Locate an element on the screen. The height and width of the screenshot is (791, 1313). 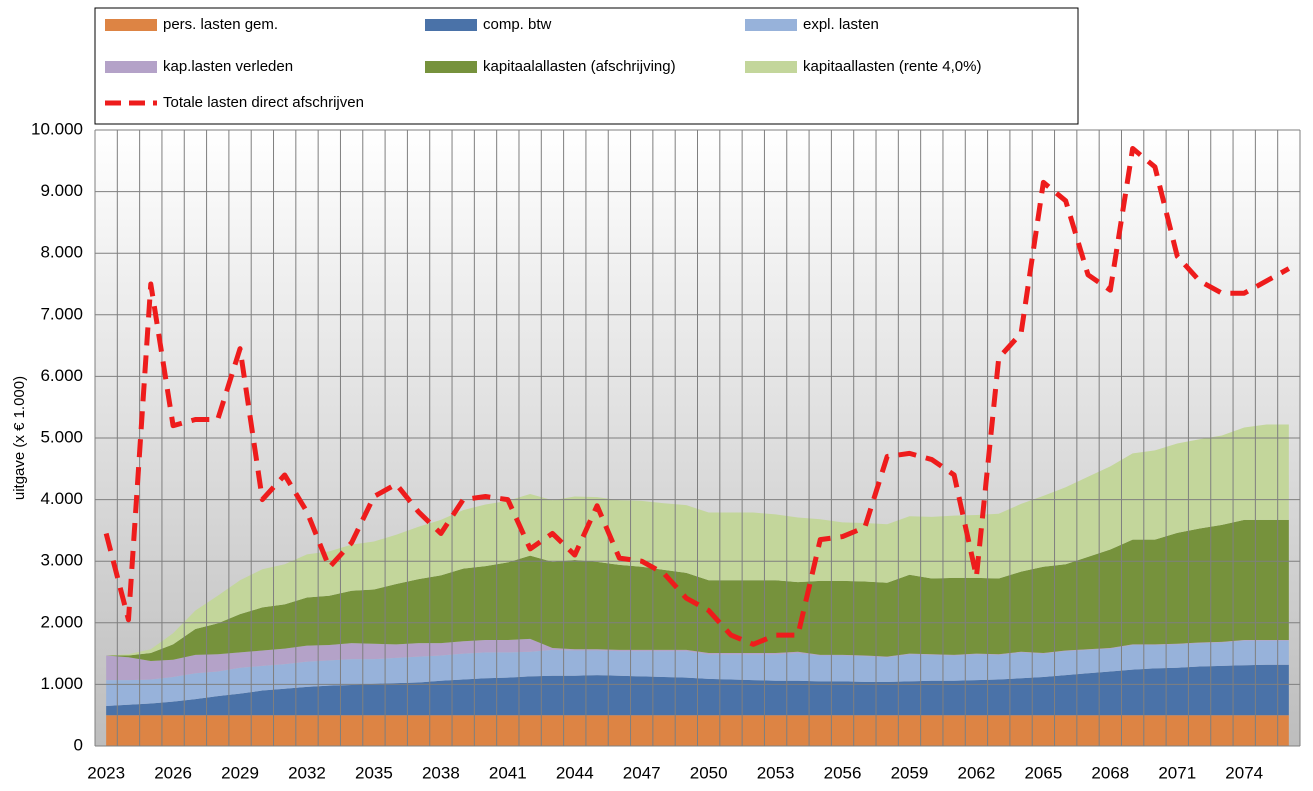
x-tick-label: 2059 is located at coordinates (910, 772).